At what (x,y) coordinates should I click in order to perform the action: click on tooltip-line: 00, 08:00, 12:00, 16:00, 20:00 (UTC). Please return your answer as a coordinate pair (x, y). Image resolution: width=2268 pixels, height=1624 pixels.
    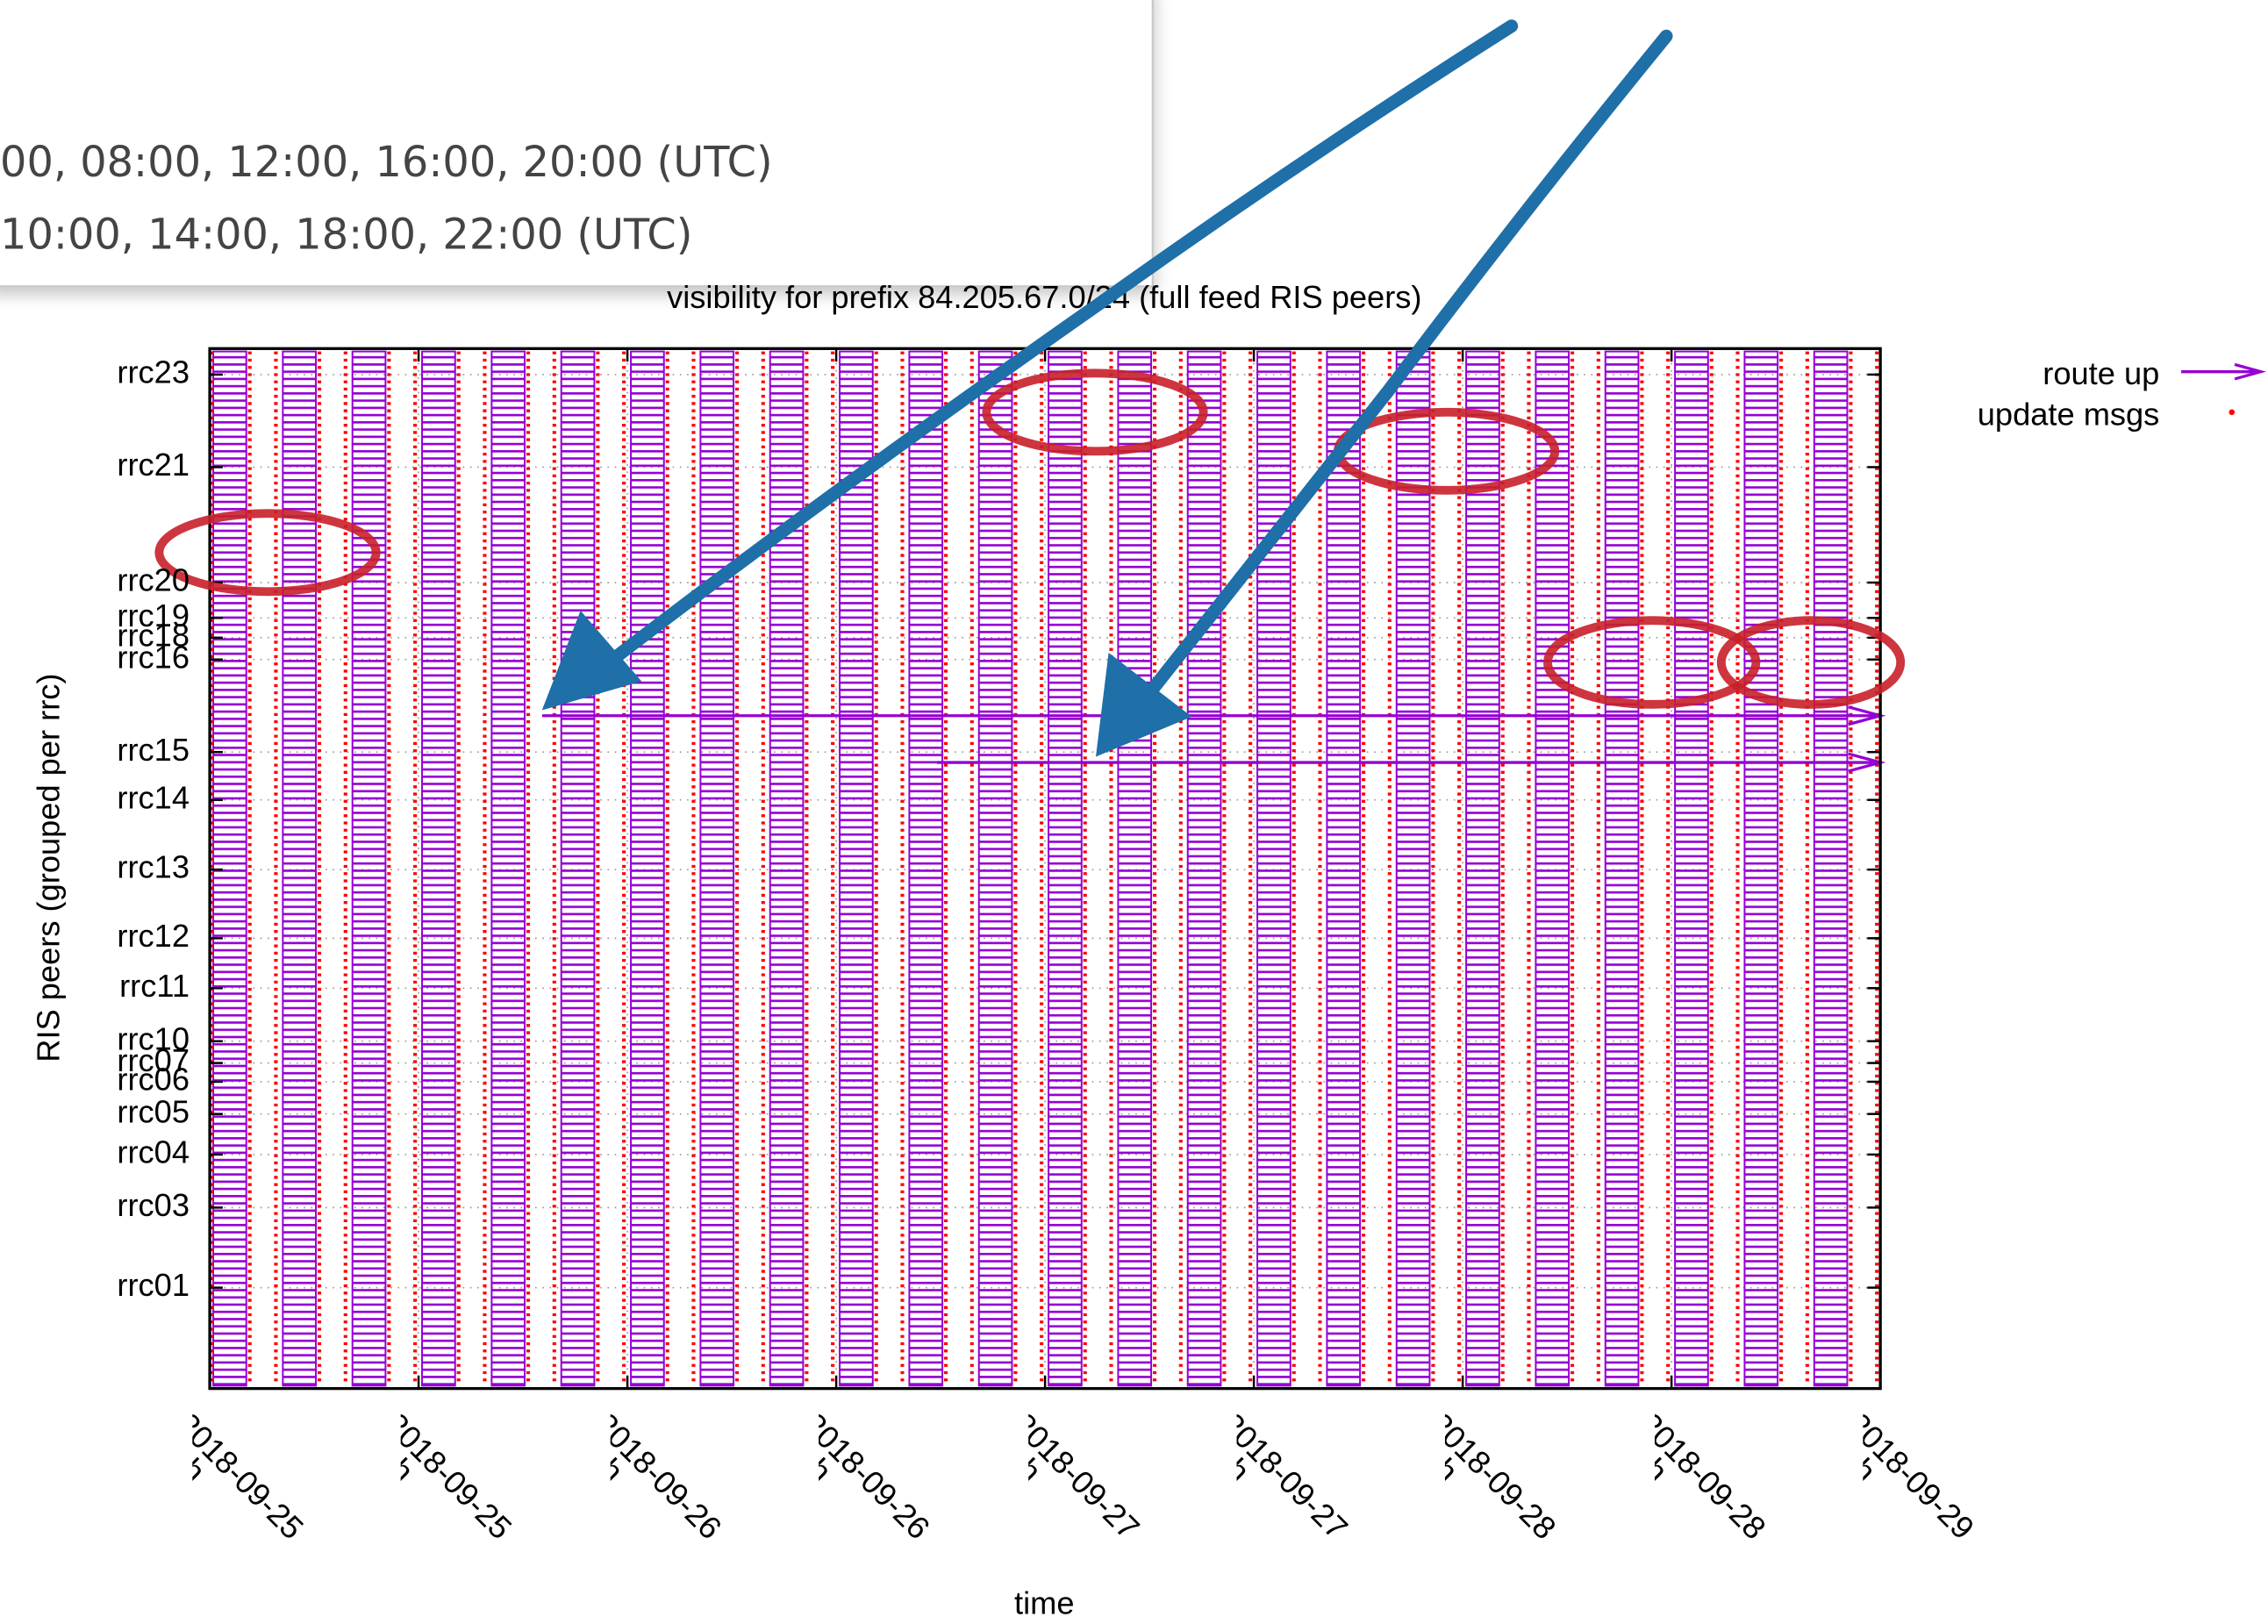
    Looking at the image, I should click on (386, 163).